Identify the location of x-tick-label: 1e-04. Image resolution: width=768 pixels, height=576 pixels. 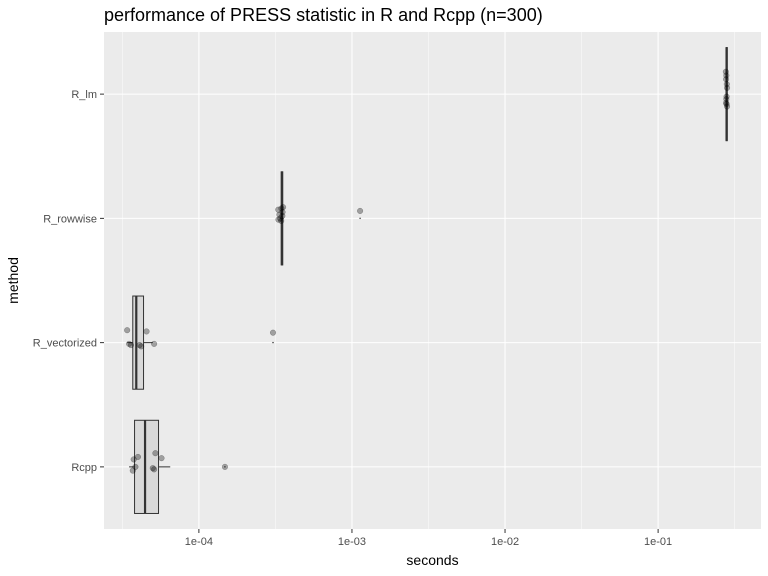
(199, 542).